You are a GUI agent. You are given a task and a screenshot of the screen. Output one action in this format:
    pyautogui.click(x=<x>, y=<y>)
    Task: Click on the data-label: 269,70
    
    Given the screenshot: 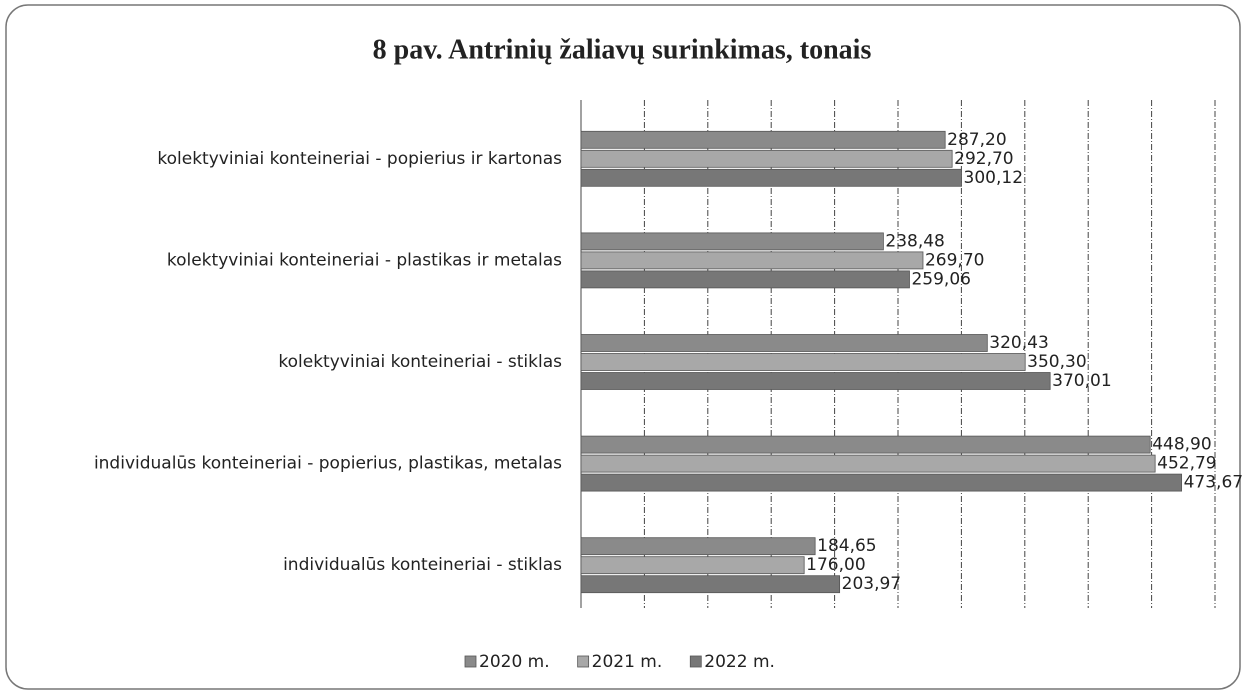 What is the action you would take?
    pyautogui.click(x=954, y=260)
    